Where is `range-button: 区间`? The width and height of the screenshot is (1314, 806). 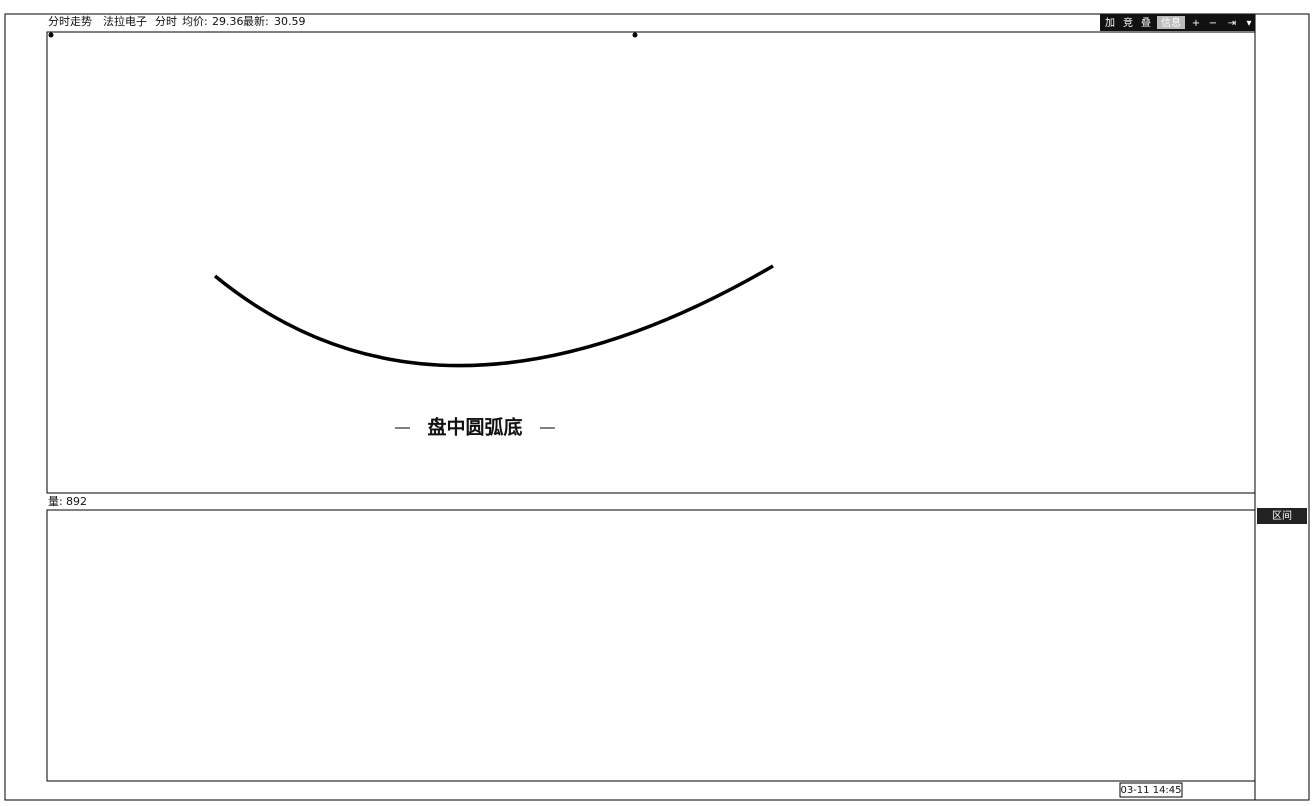
range-button: 区间 is located at coordinates (1282, 515).